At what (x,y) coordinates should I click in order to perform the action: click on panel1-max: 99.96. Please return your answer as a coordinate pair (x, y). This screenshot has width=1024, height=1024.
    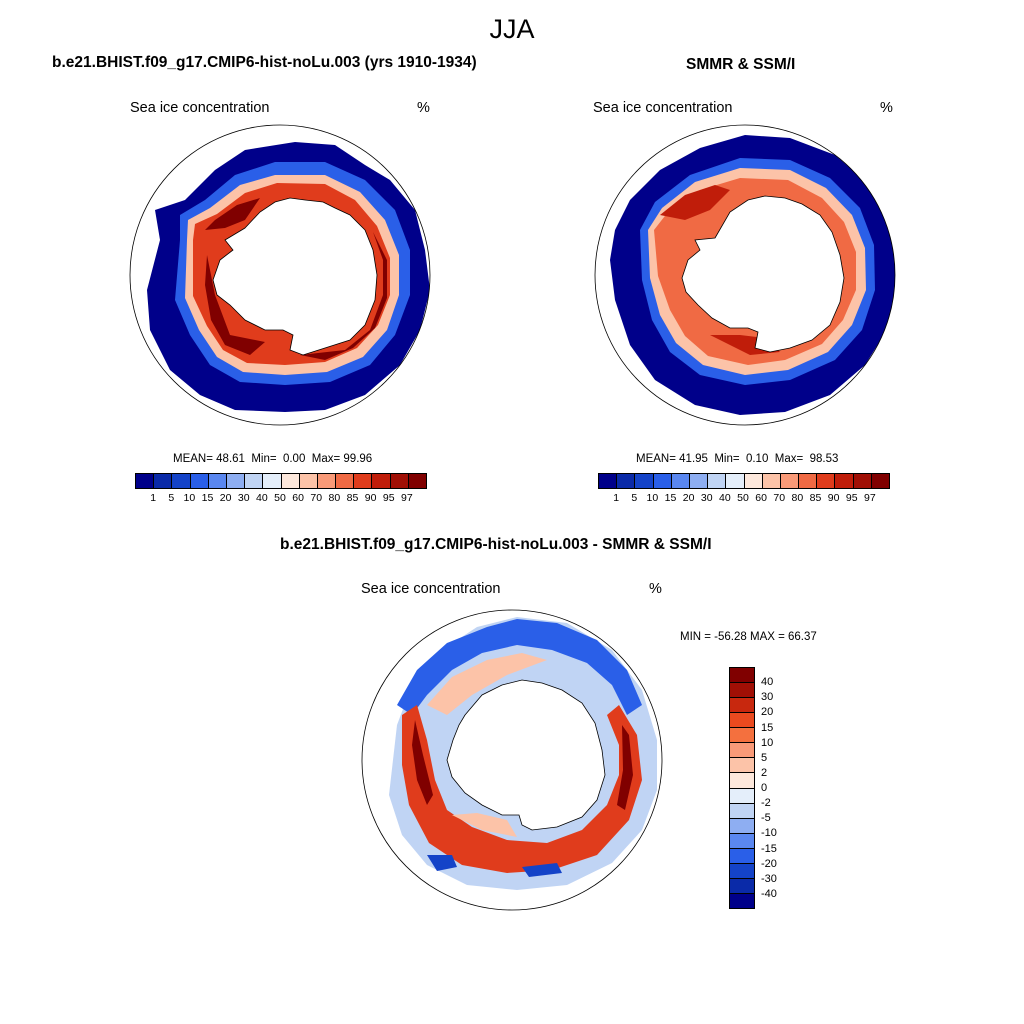
    Looking at the image, I should click on (358, 459).